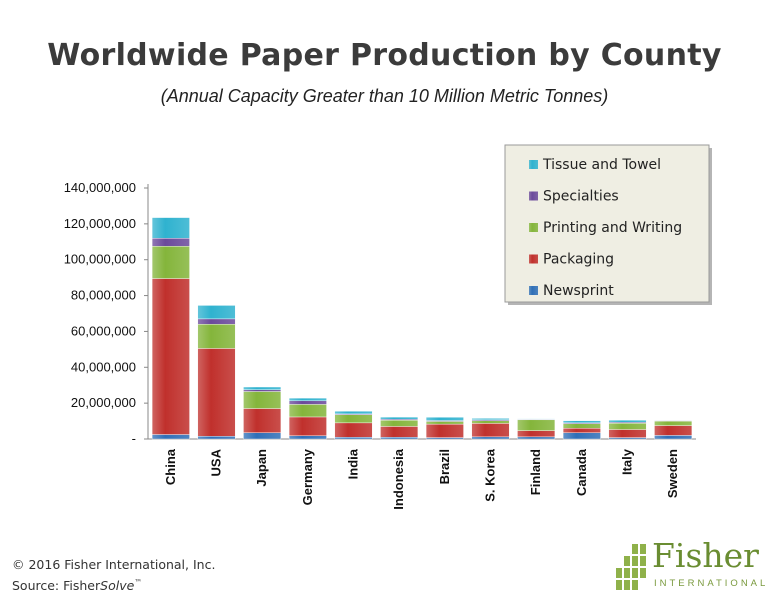  What do you see at coordinates (672, 473) in the screenshot?
I see `x-tick-label: Sweden` at bounding box center [672, 473].